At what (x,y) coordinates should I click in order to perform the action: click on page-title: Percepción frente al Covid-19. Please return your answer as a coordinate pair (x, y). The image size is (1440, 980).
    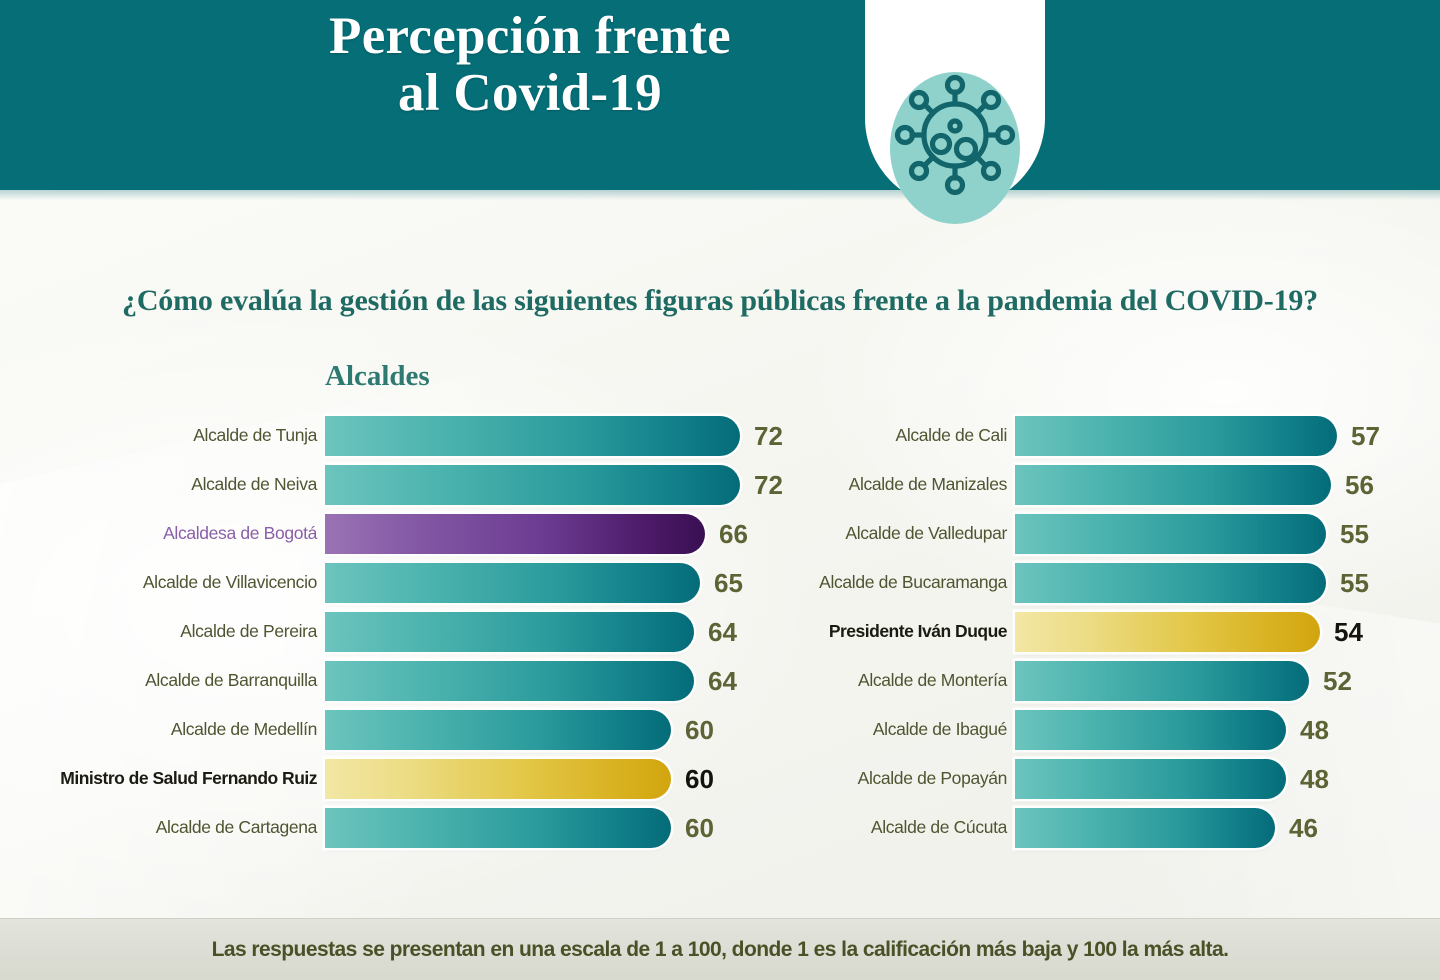
    Looking at the image, I should click on (530, 65).